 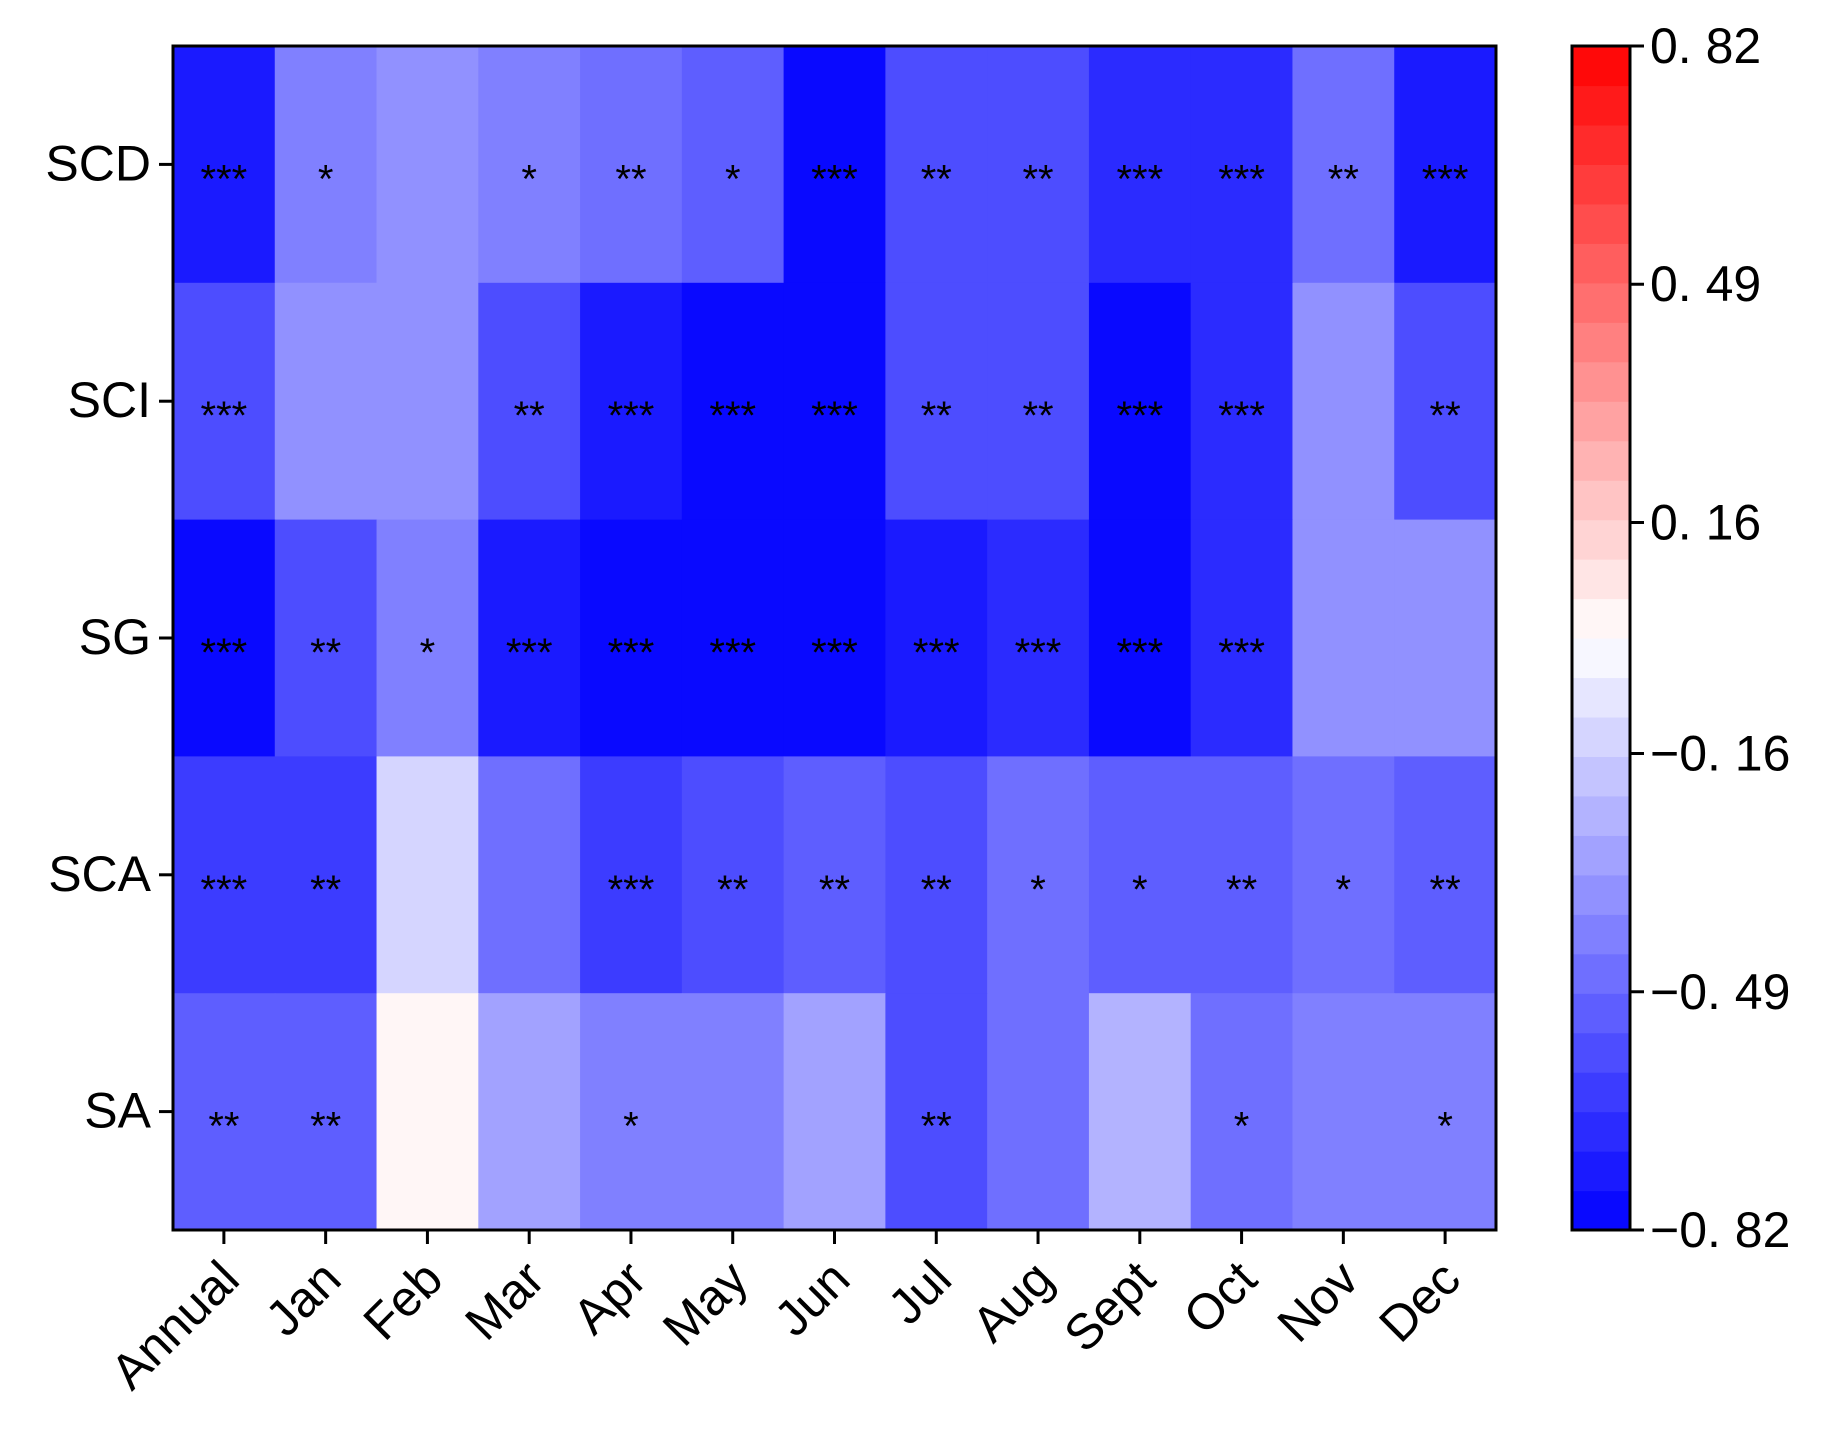 I want to click on x-tick-label: Jan, so click(x=303, y=1298).